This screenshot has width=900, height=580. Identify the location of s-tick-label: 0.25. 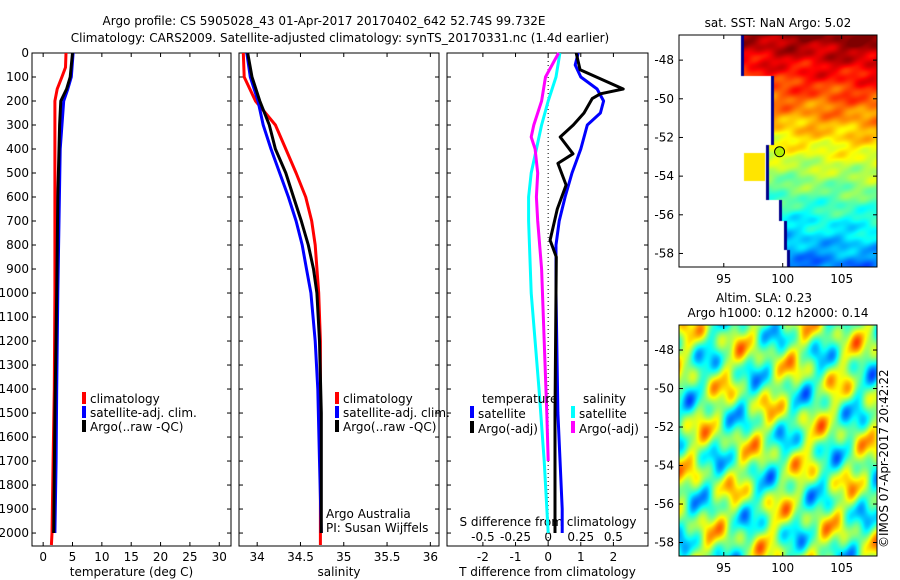
(580, 537).